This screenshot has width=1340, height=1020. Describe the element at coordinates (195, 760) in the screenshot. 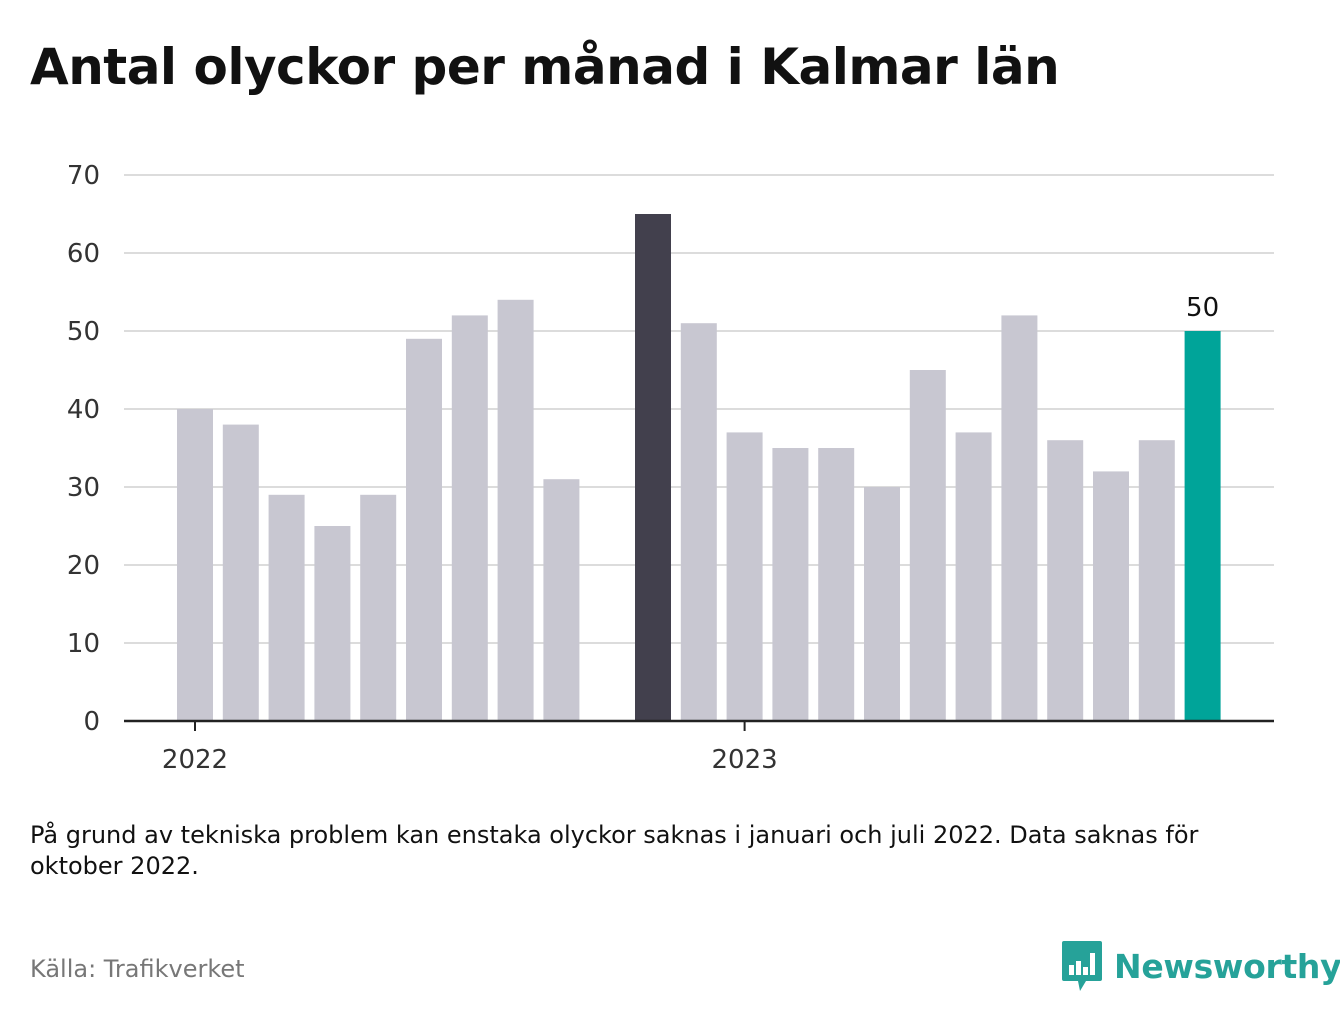

I see `x-tick-label: 2022` at that location.